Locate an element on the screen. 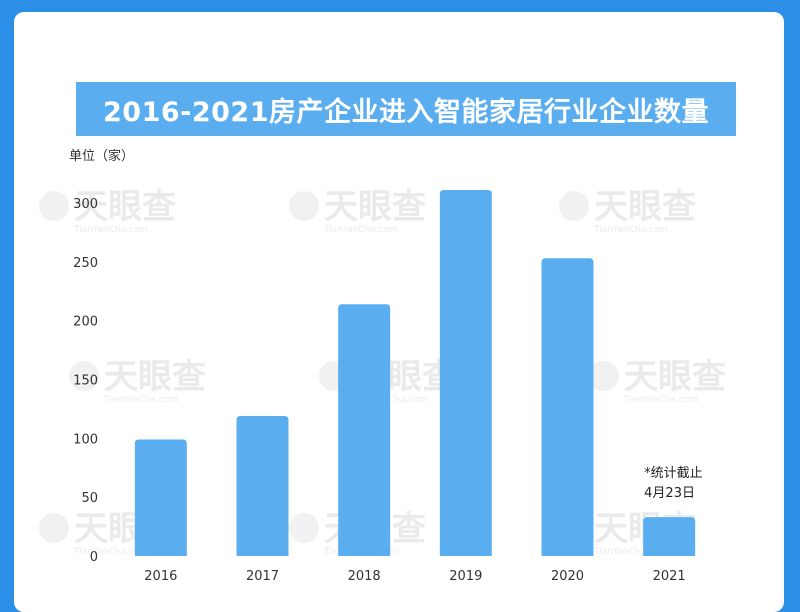 The image size is (800, 612). x-tick-label: 2018 is located at coordinates (364, 576).